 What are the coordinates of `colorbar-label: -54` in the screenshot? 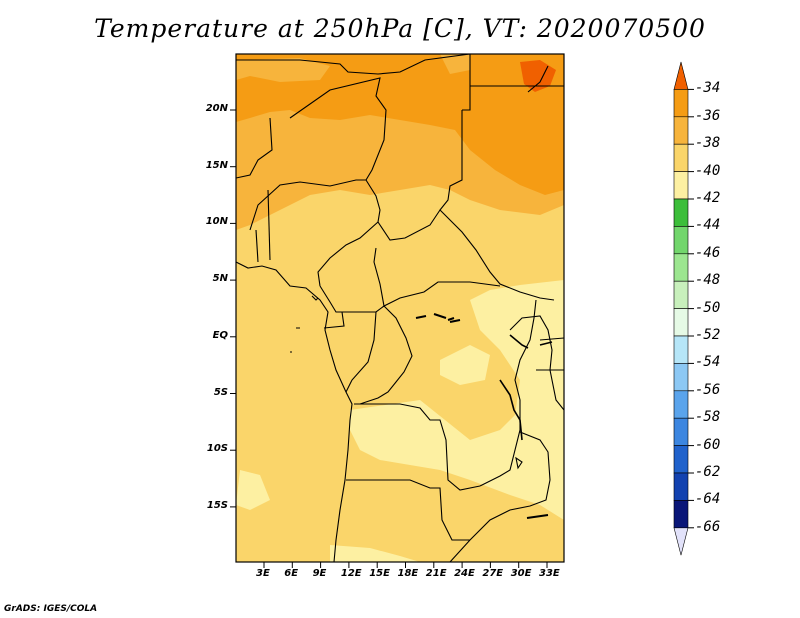 It's located at (708, 362).